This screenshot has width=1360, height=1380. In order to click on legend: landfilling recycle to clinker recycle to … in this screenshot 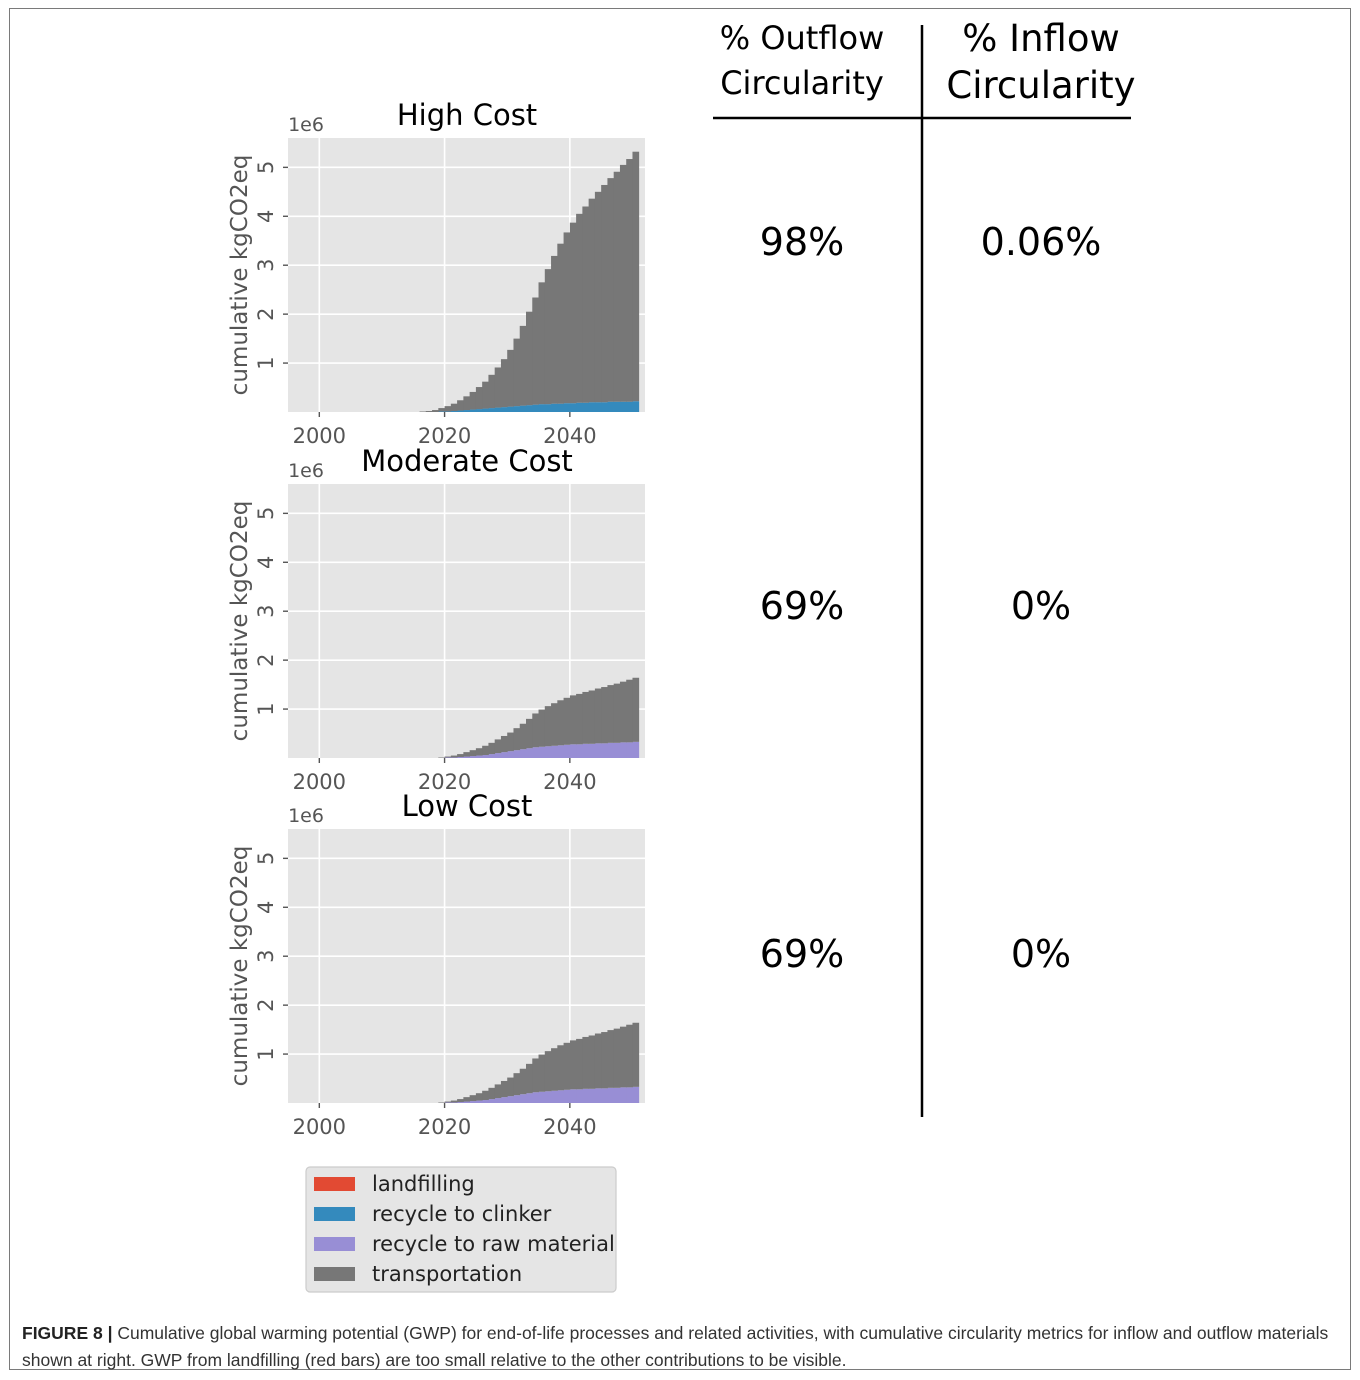, I will do `click(461, 1229)`.